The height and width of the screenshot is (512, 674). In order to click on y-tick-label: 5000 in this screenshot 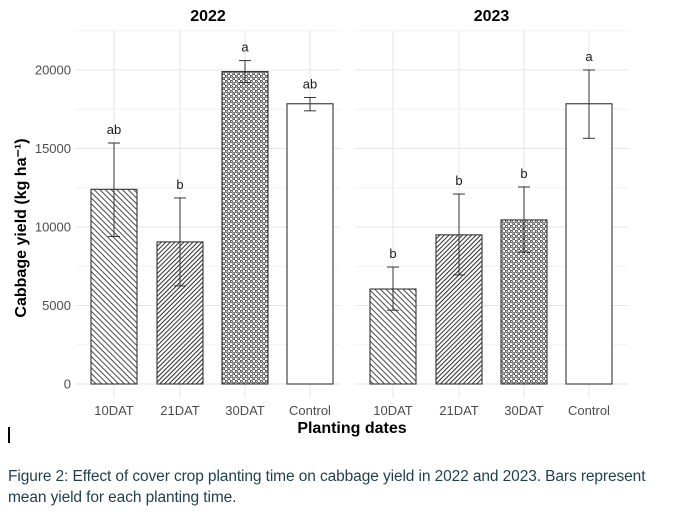, I will do `click(56, 305)`.